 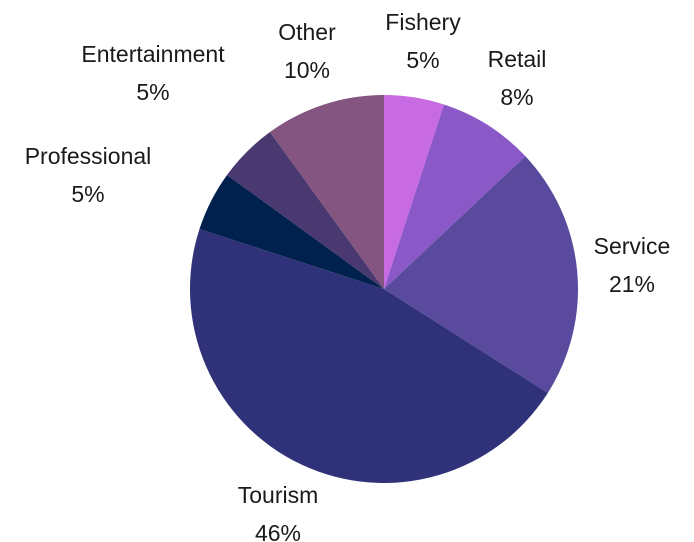 I want to click on label-entertainment: Entertainment, so click(x=153, y=54).